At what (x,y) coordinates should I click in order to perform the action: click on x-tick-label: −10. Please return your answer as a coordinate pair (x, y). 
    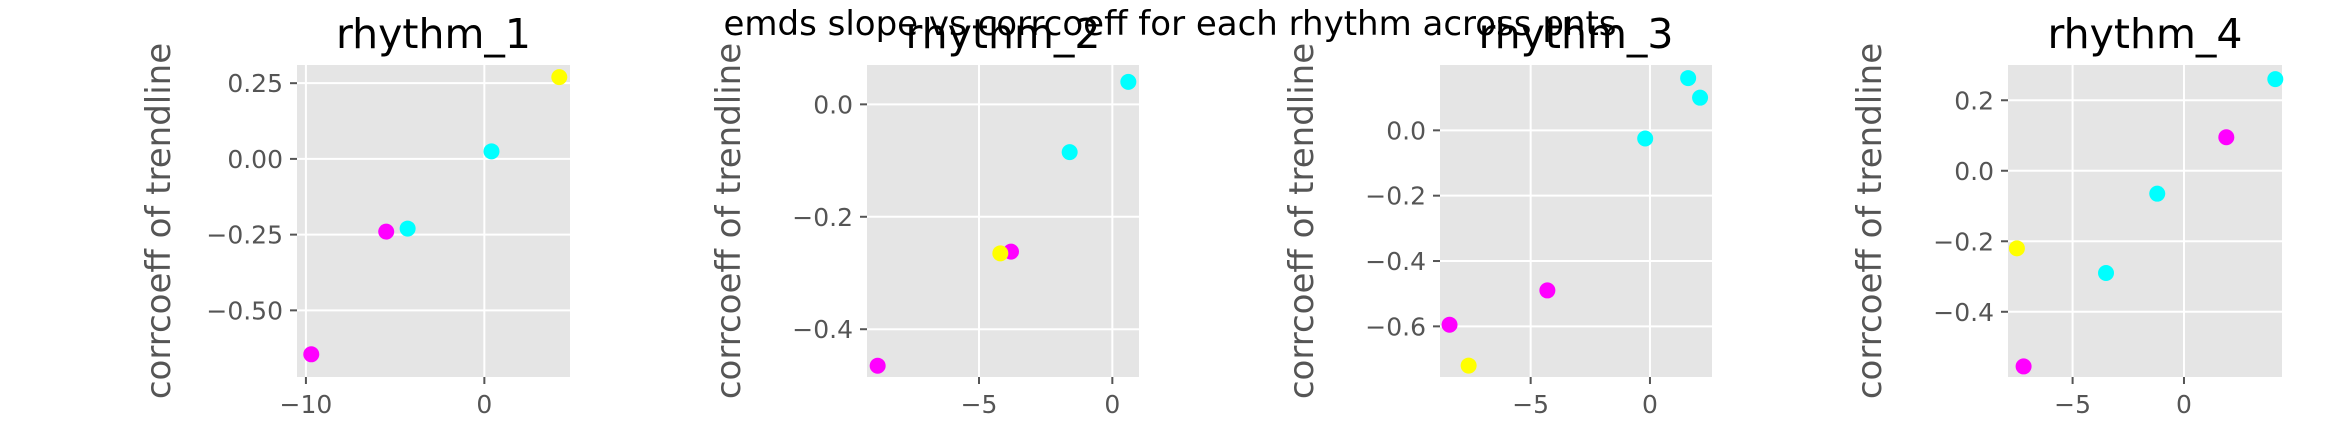
    Looking at the image, I should click on (306, 404).